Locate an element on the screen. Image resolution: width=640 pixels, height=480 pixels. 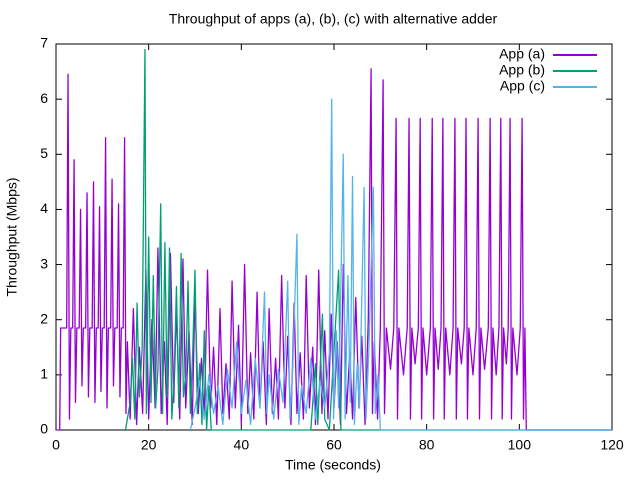
y-tick-label: 3 is located at coordinates (44, 263).